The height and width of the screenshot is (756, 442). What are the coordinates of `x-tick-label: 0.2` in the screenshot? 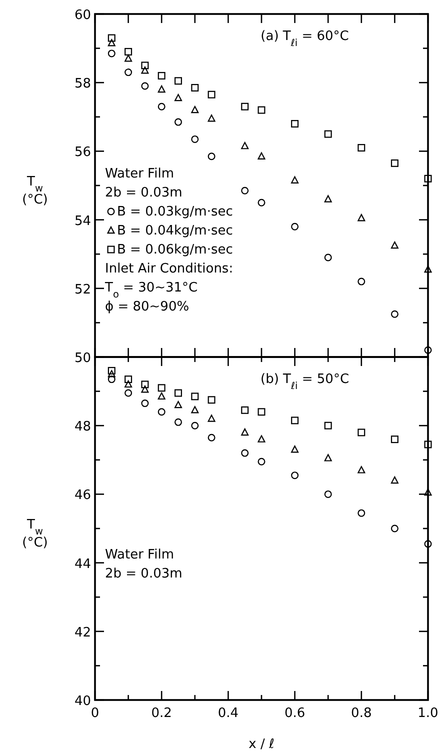 It's located at (161, 713).